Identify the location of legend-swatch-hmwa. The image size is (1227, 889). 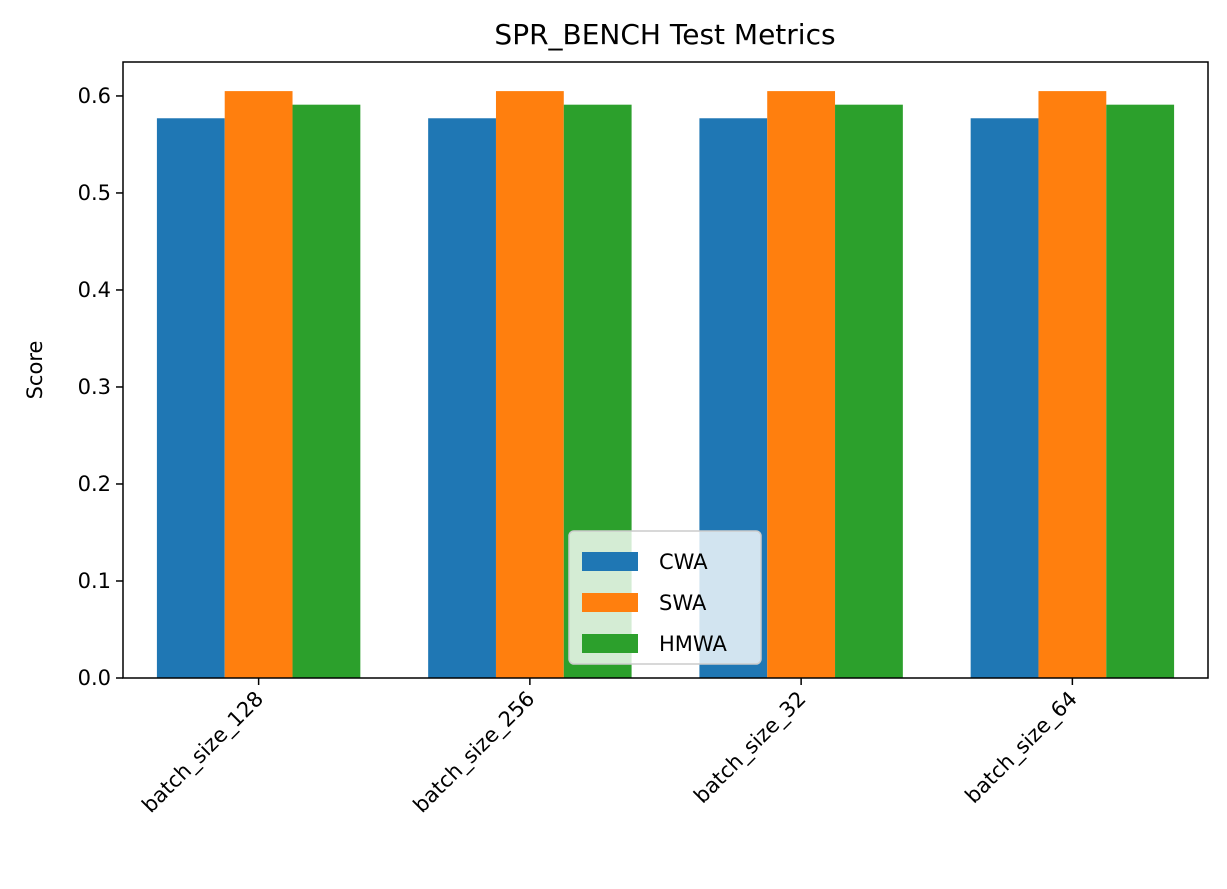
(610, 643).